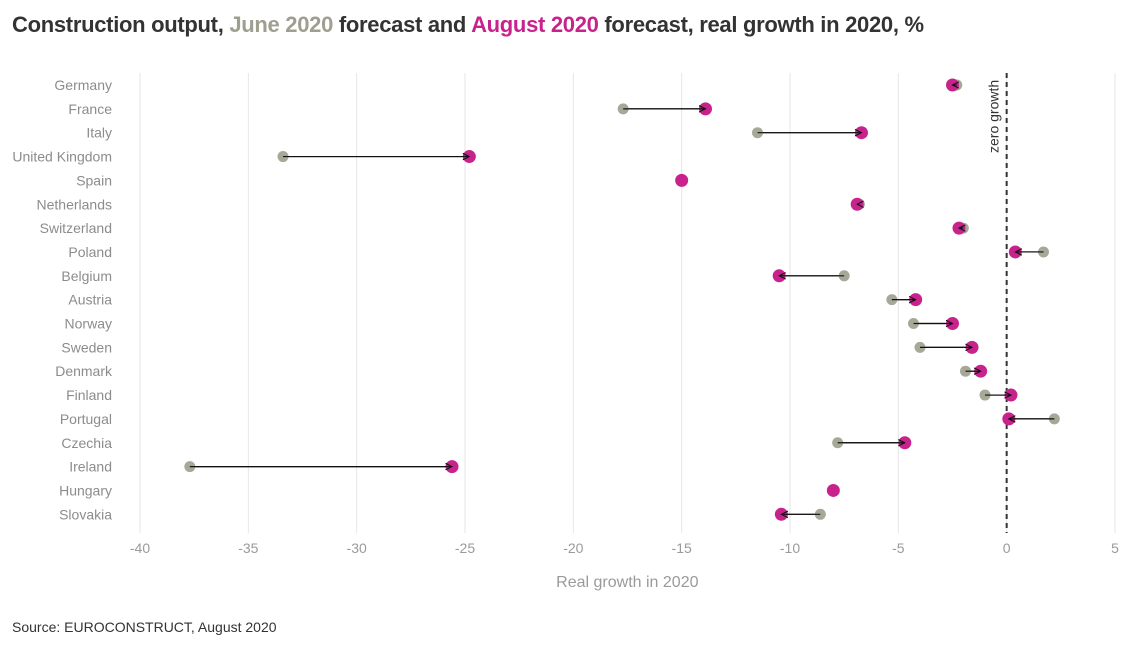 The width and height of the screenshot is (1135, 650). I want to click on category-label: Sweden, so click(86, 347).